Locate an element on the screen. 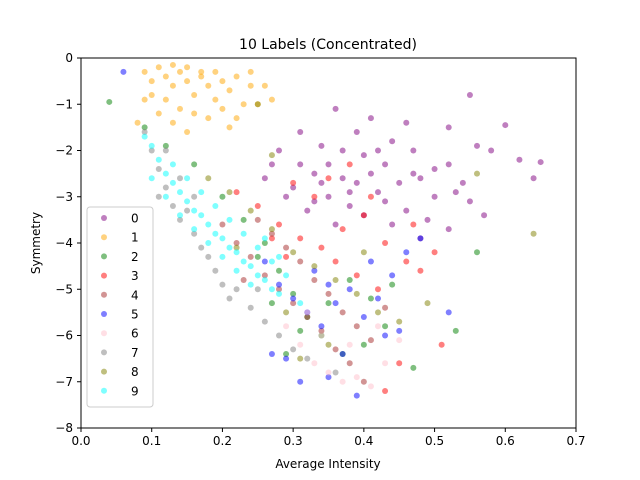 This screenshot has height=480, width=640. x-tick-label: 0.0 is located at coordinates (80, 441).